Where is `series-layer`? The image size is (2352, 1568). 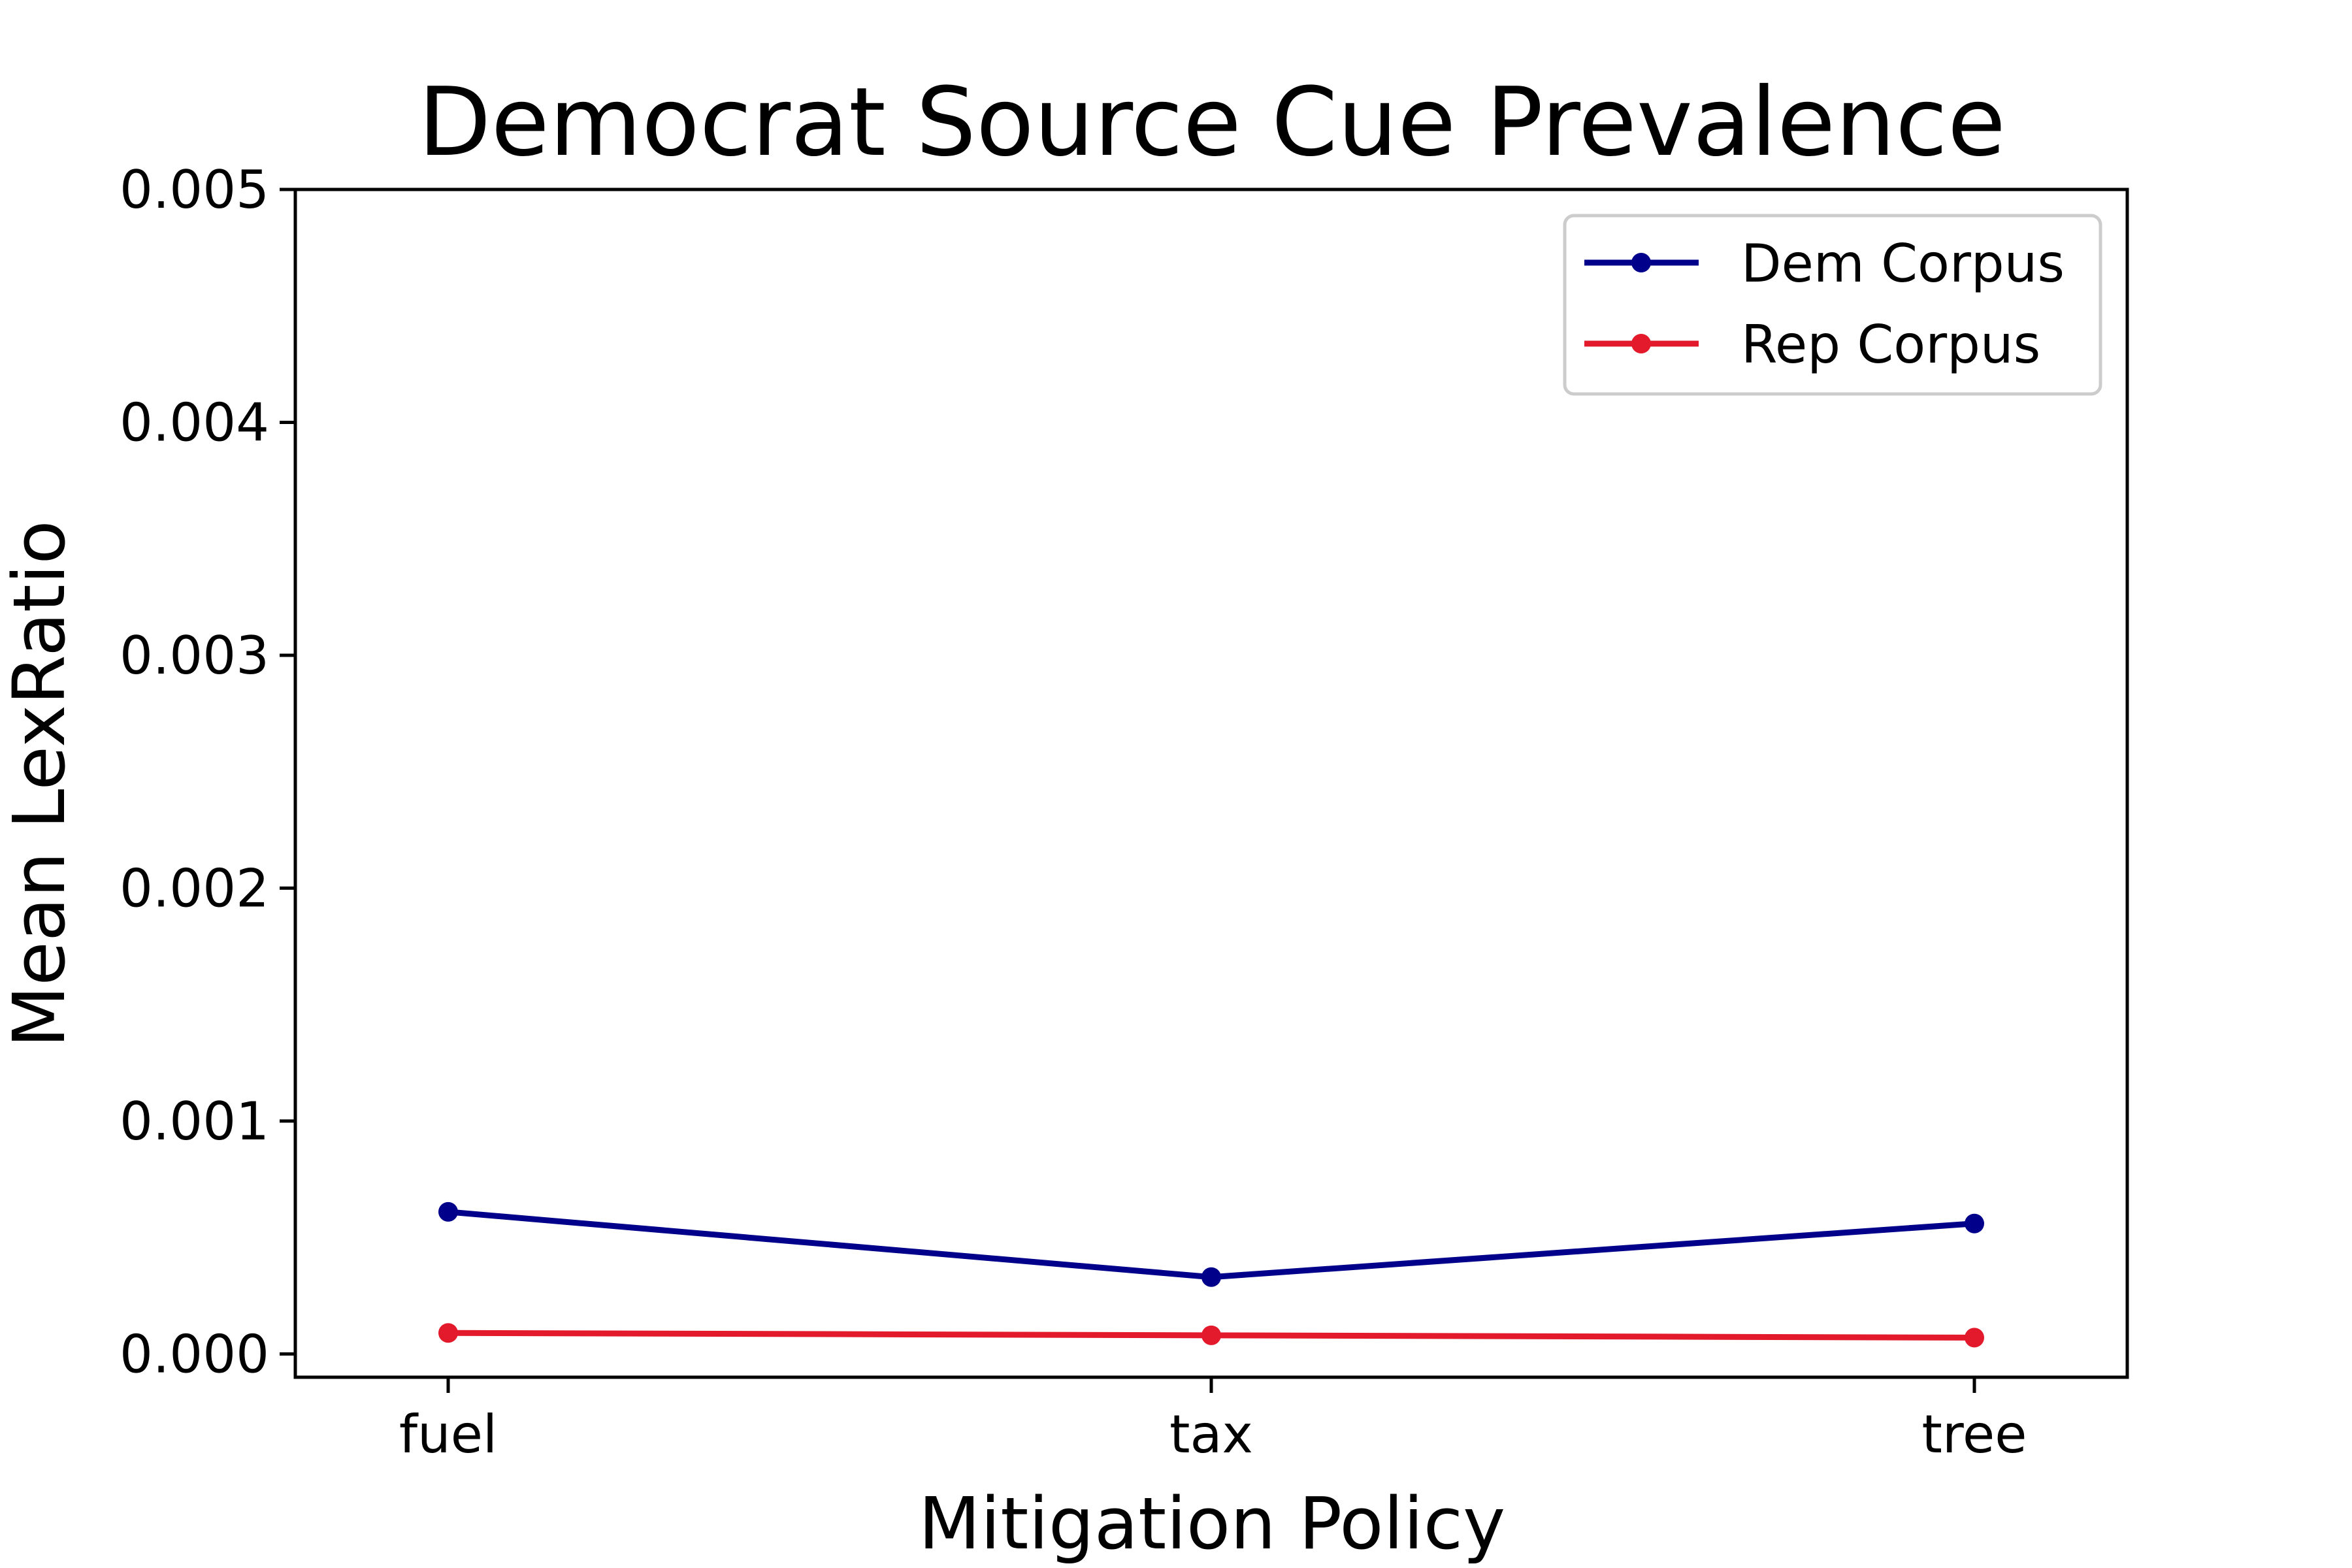
series-layer is located at coordinates (1211, 1274).